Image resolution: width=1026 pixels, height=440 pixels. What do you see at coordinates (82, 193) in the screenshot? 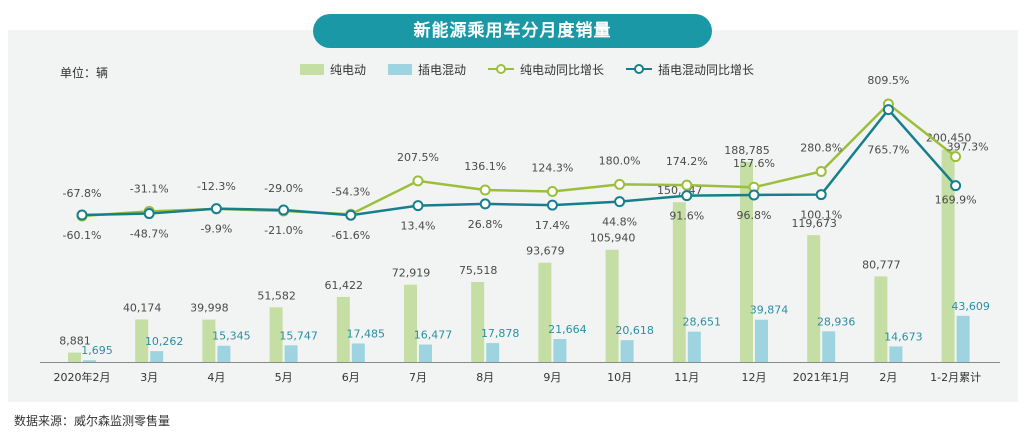
I see `label-ev-growth-0: -67.8%` at bounding box center [82, 193].